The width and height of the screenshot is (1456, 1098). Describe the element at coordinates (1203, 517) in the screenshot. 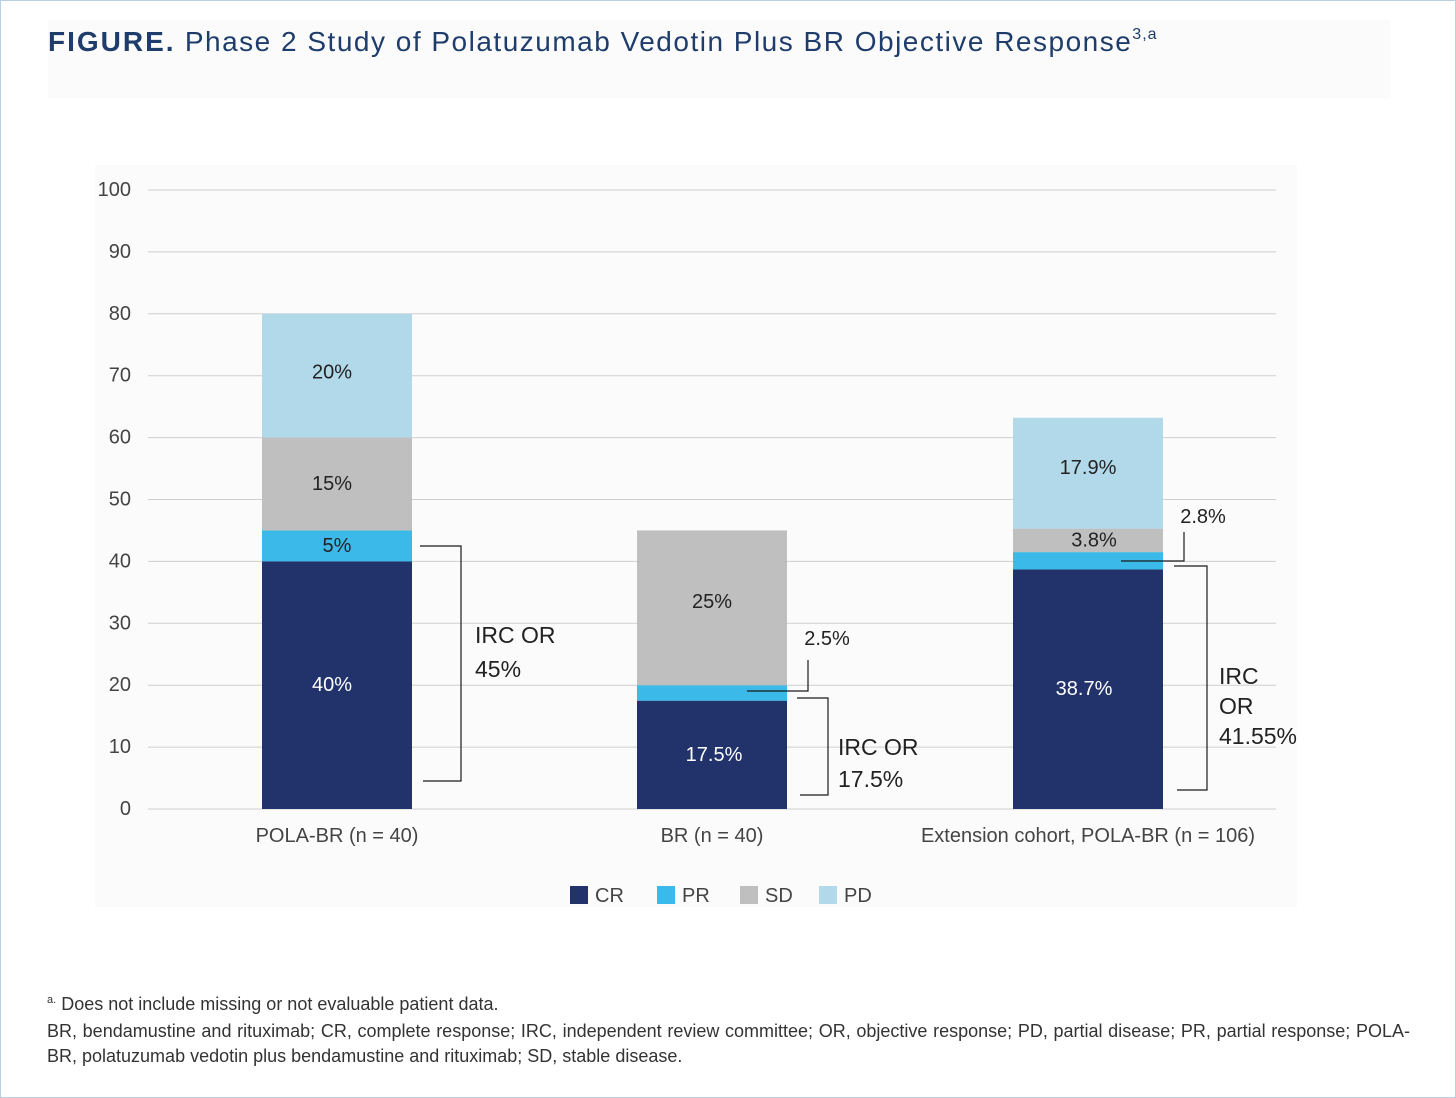

I see `data-label-pr-2: 2.8%` at that location.